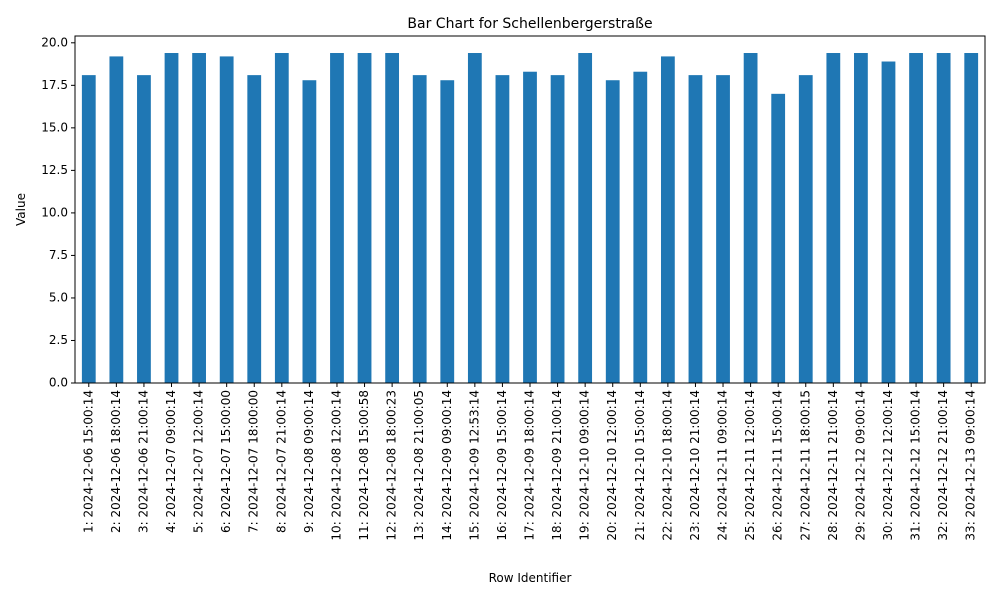  I want to click on x-tick-label: 2: 2024-12-06 18:00:14, so click(116, 461).